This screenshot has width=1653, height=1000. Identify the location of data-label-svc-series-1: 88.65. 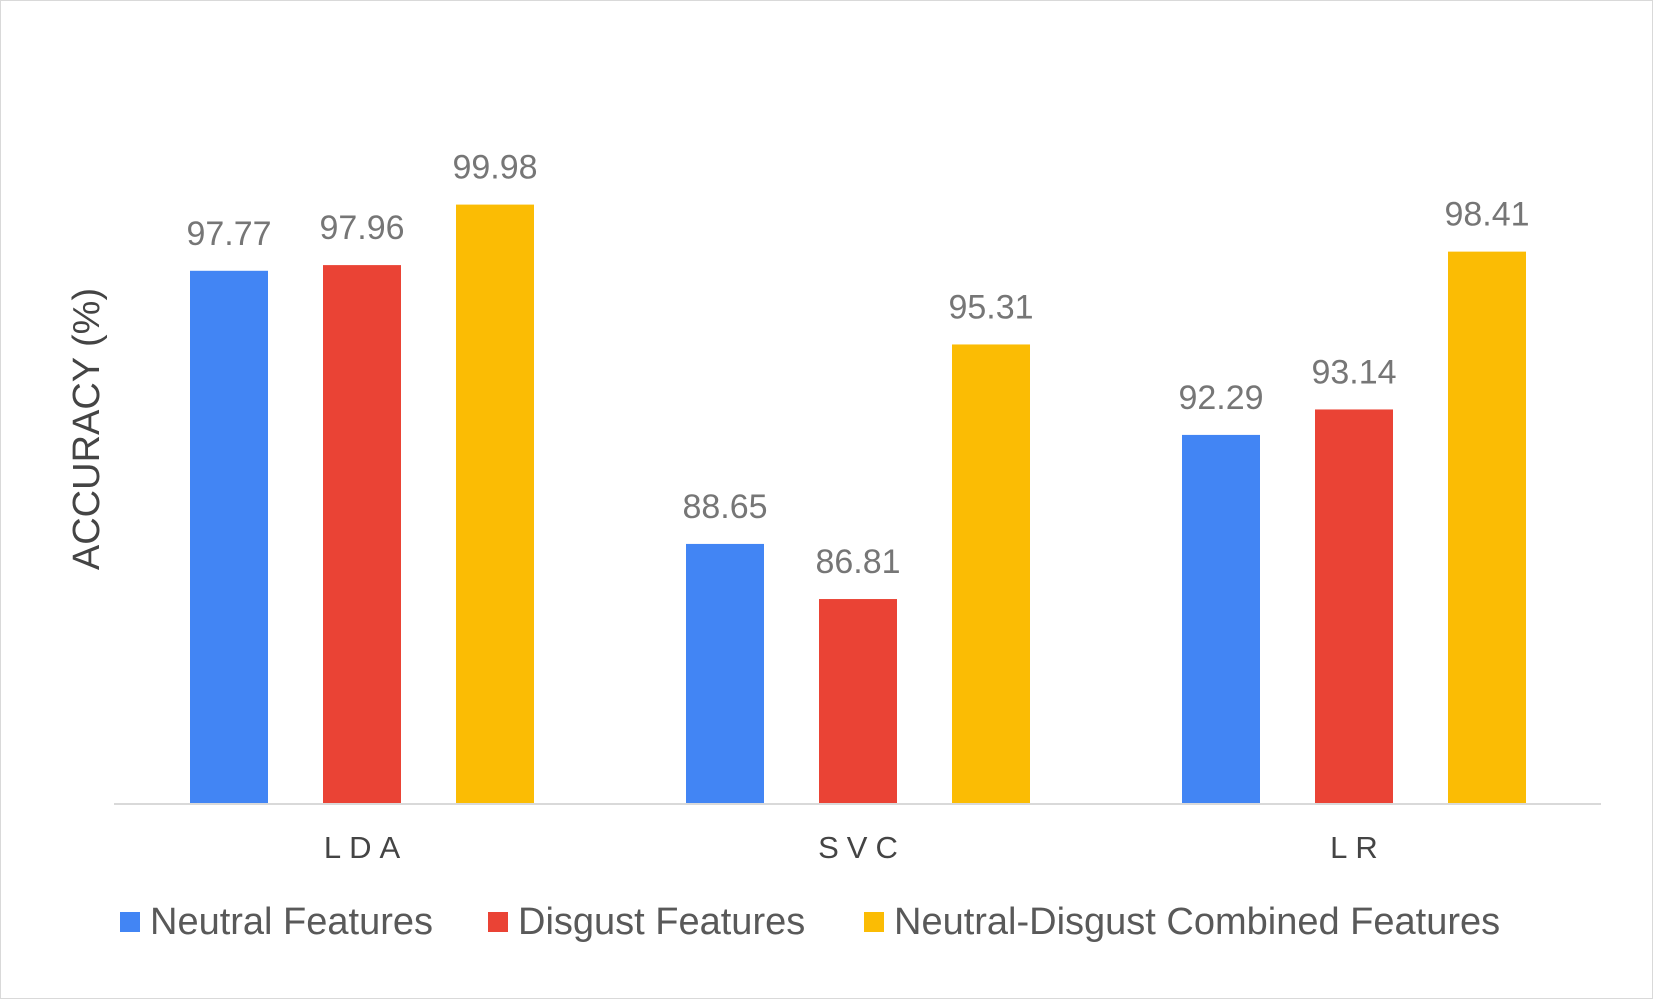
(724, 507).